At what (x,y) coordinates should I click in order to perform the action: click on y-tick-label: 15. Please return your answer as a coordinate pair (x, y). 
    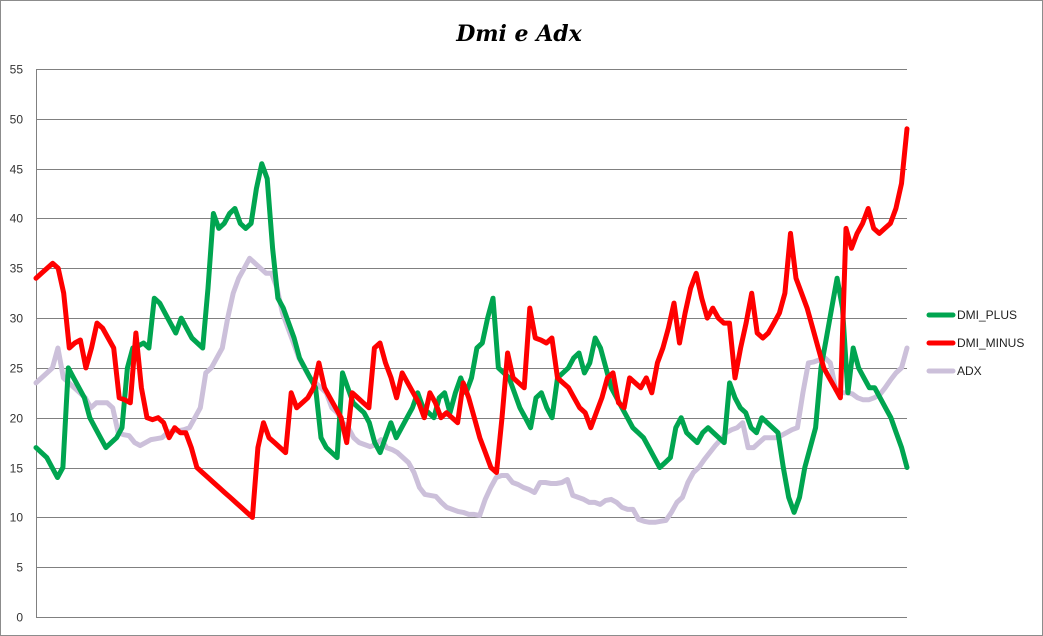
    Looking at the image, I should click on (17, 469).